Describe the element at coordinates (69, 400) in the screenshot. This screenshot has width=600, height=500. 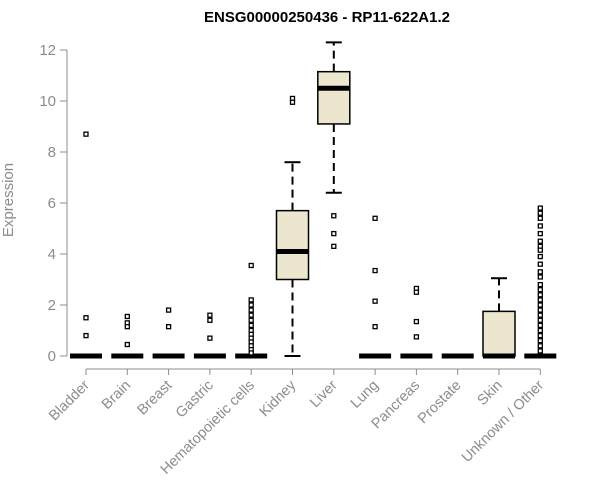
I see `x-tick-label: Bladder` at that location.